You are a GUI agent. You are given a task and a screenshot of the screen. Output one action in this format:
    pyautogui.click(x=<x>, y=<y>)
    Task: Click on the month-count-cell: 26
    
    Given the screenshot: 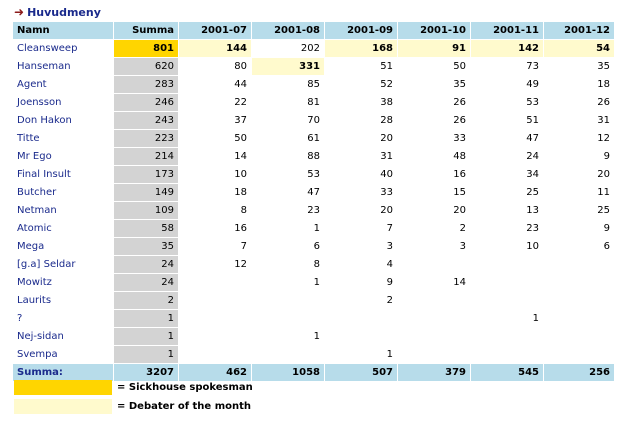 What is the action you would take?
    pyautogui.click(x=434, y=120)
    